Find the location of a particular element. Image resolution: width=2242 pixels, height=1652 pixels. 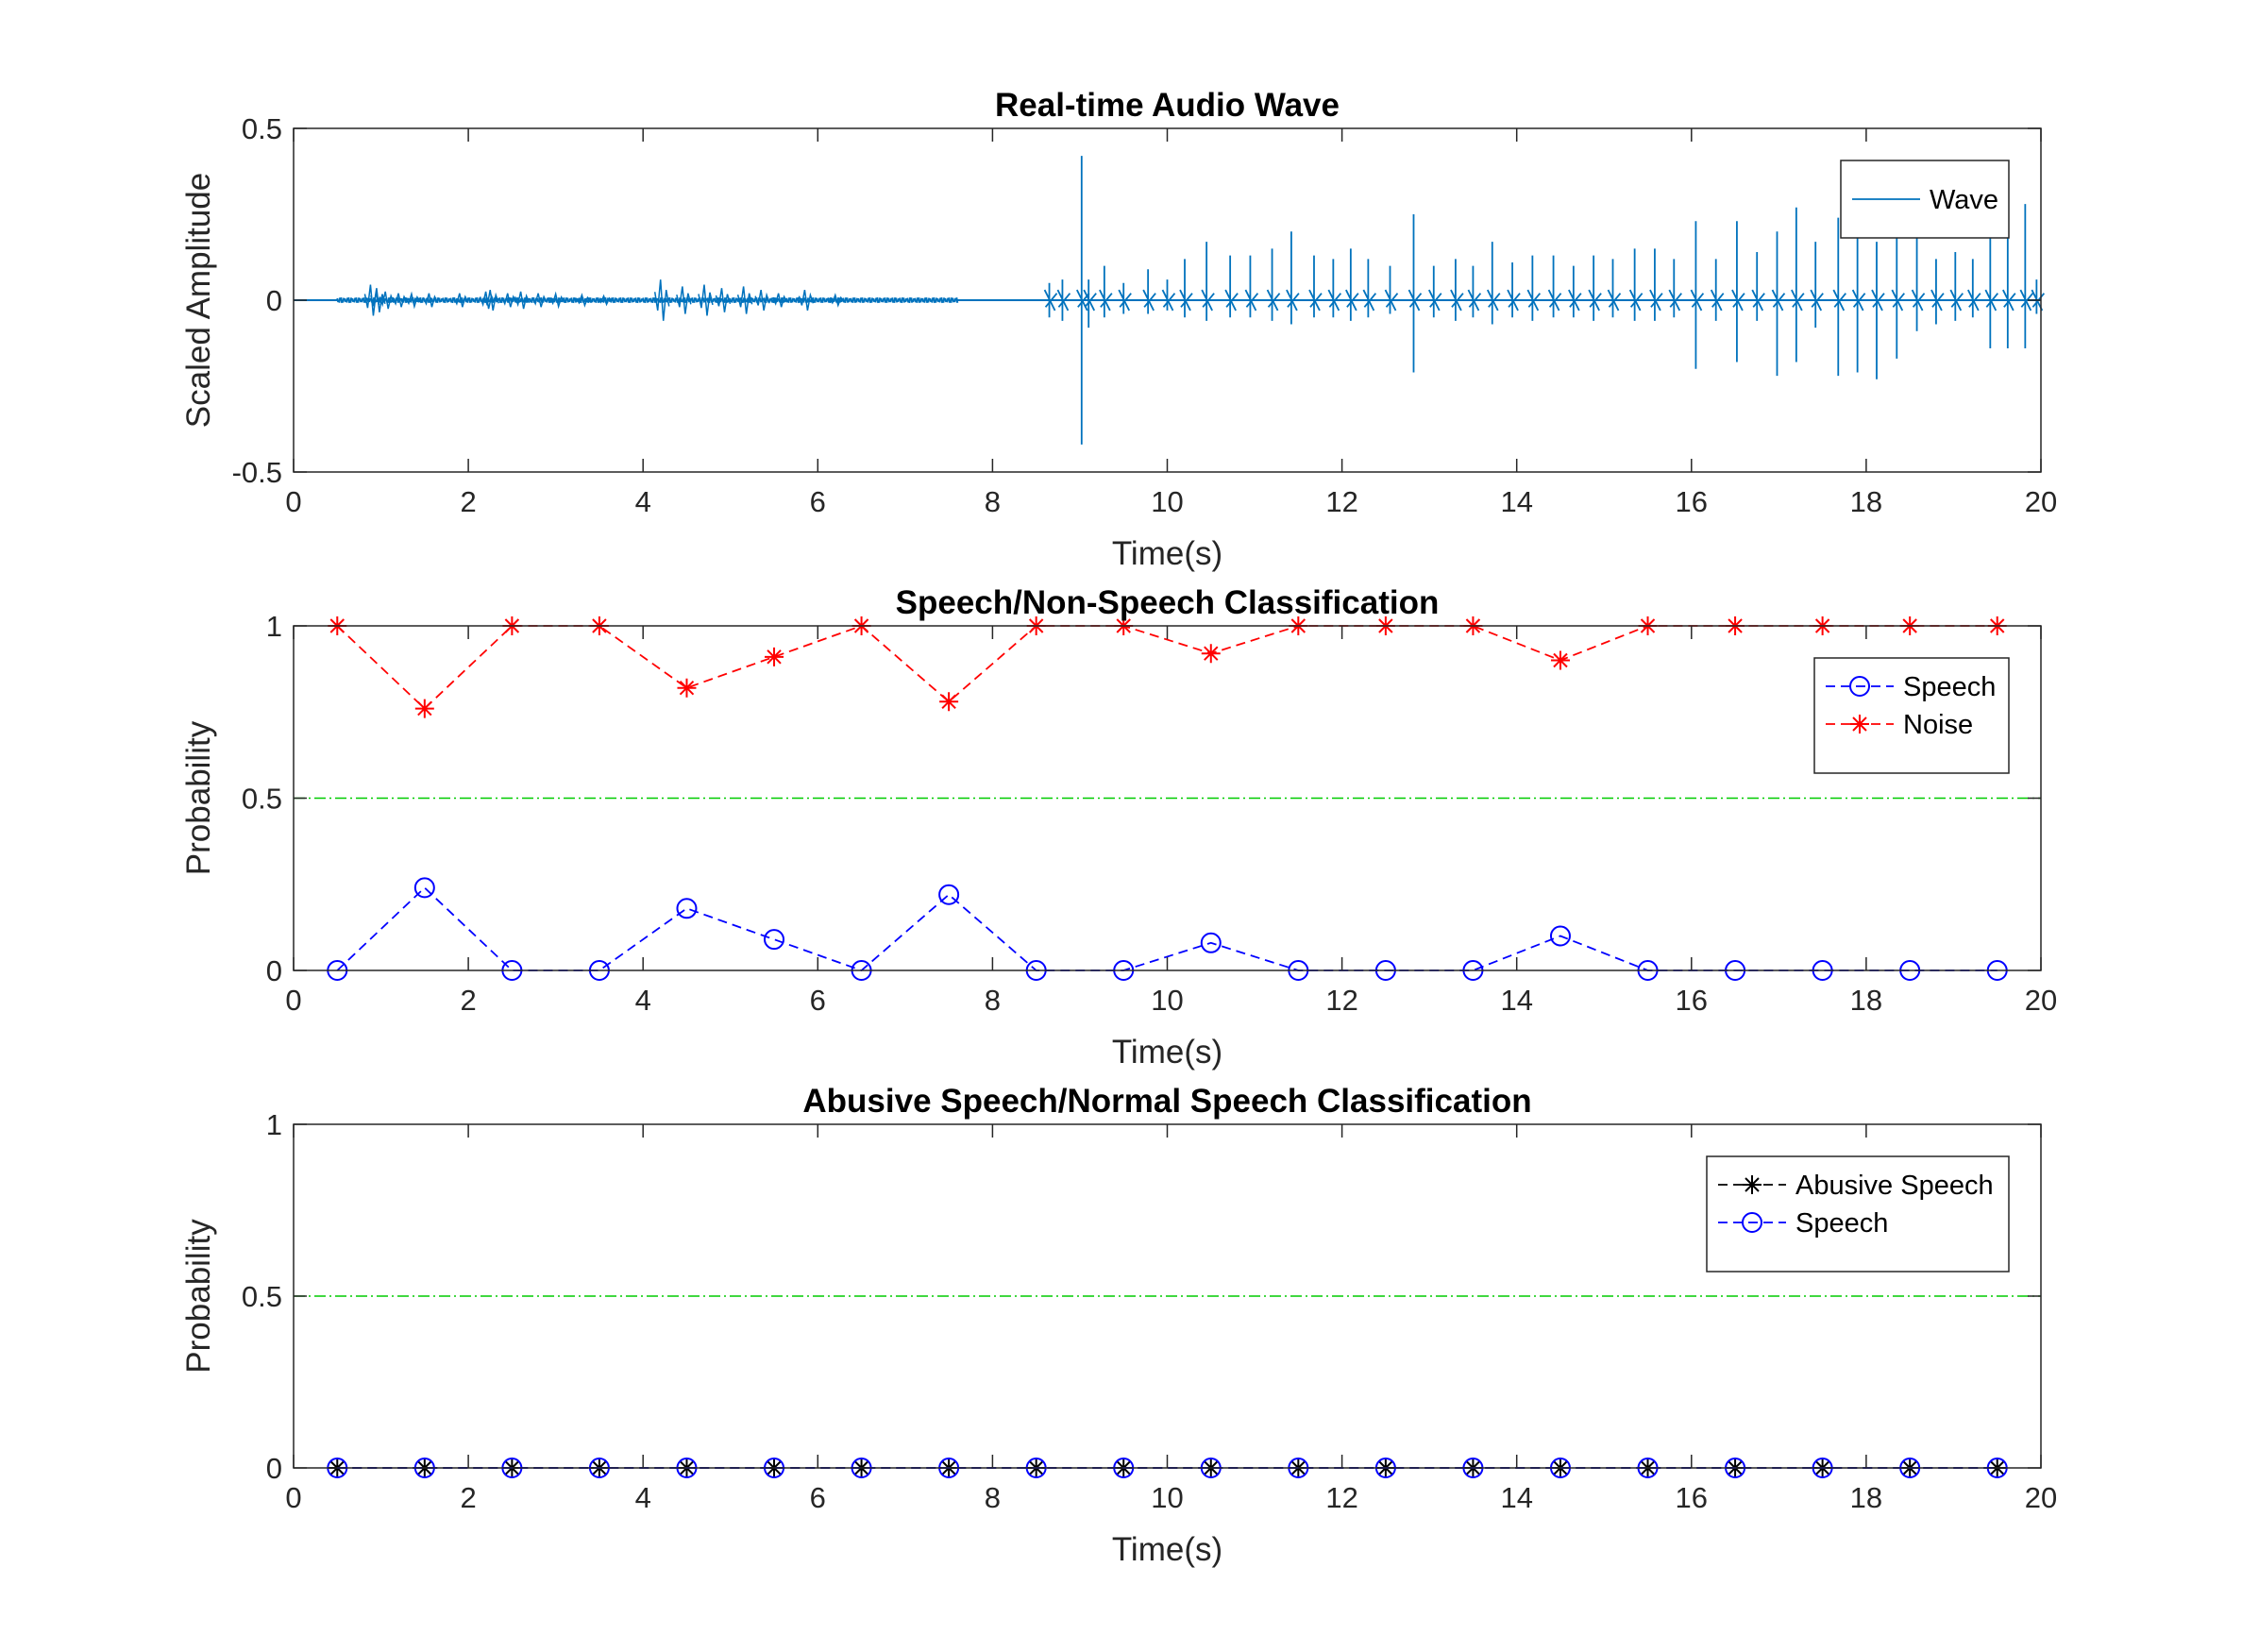

legend-box is located at coordinates (1911, 715).